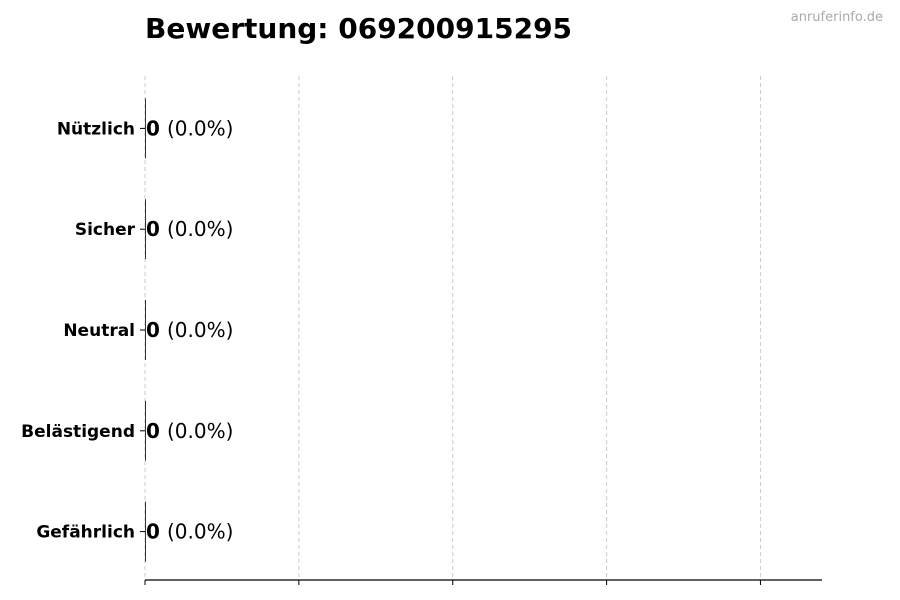 The image size is (900, 600). What do you see at coordinates (96, 129) in the screenshot?
I see `category-label: Nützlich` at bounding box center [96, 129].